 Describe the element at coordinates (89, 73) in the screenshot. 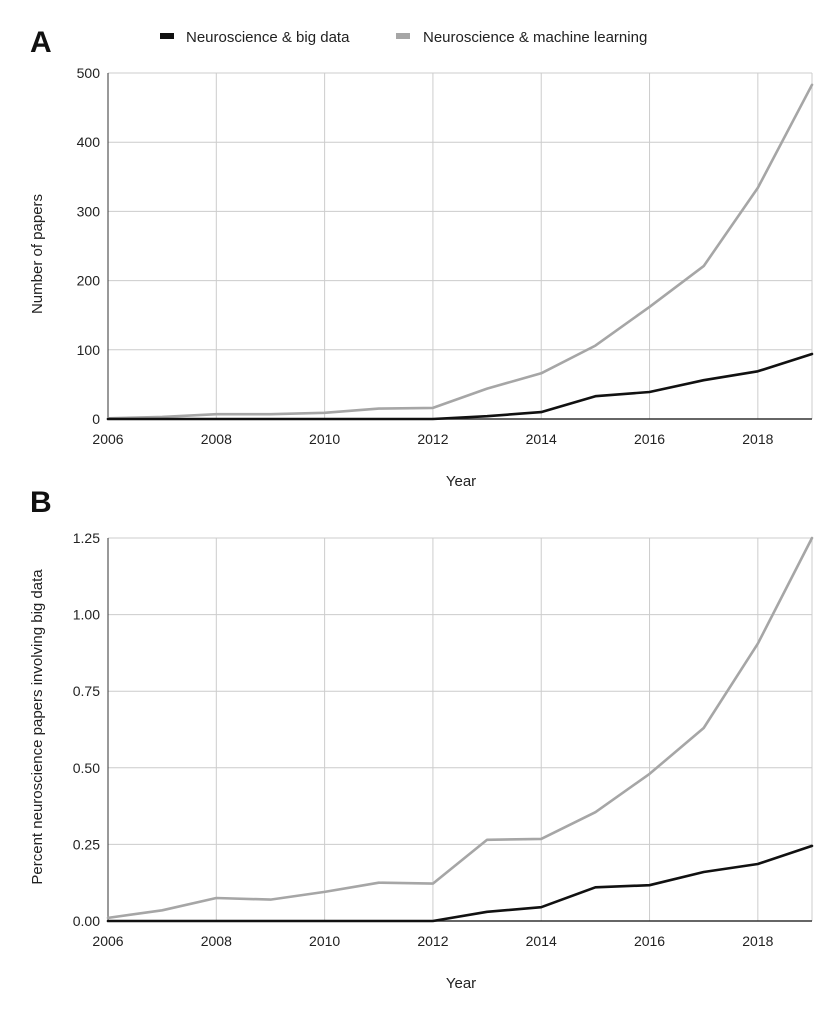

I see `panel-a-y-tick-label: 500` at that location.